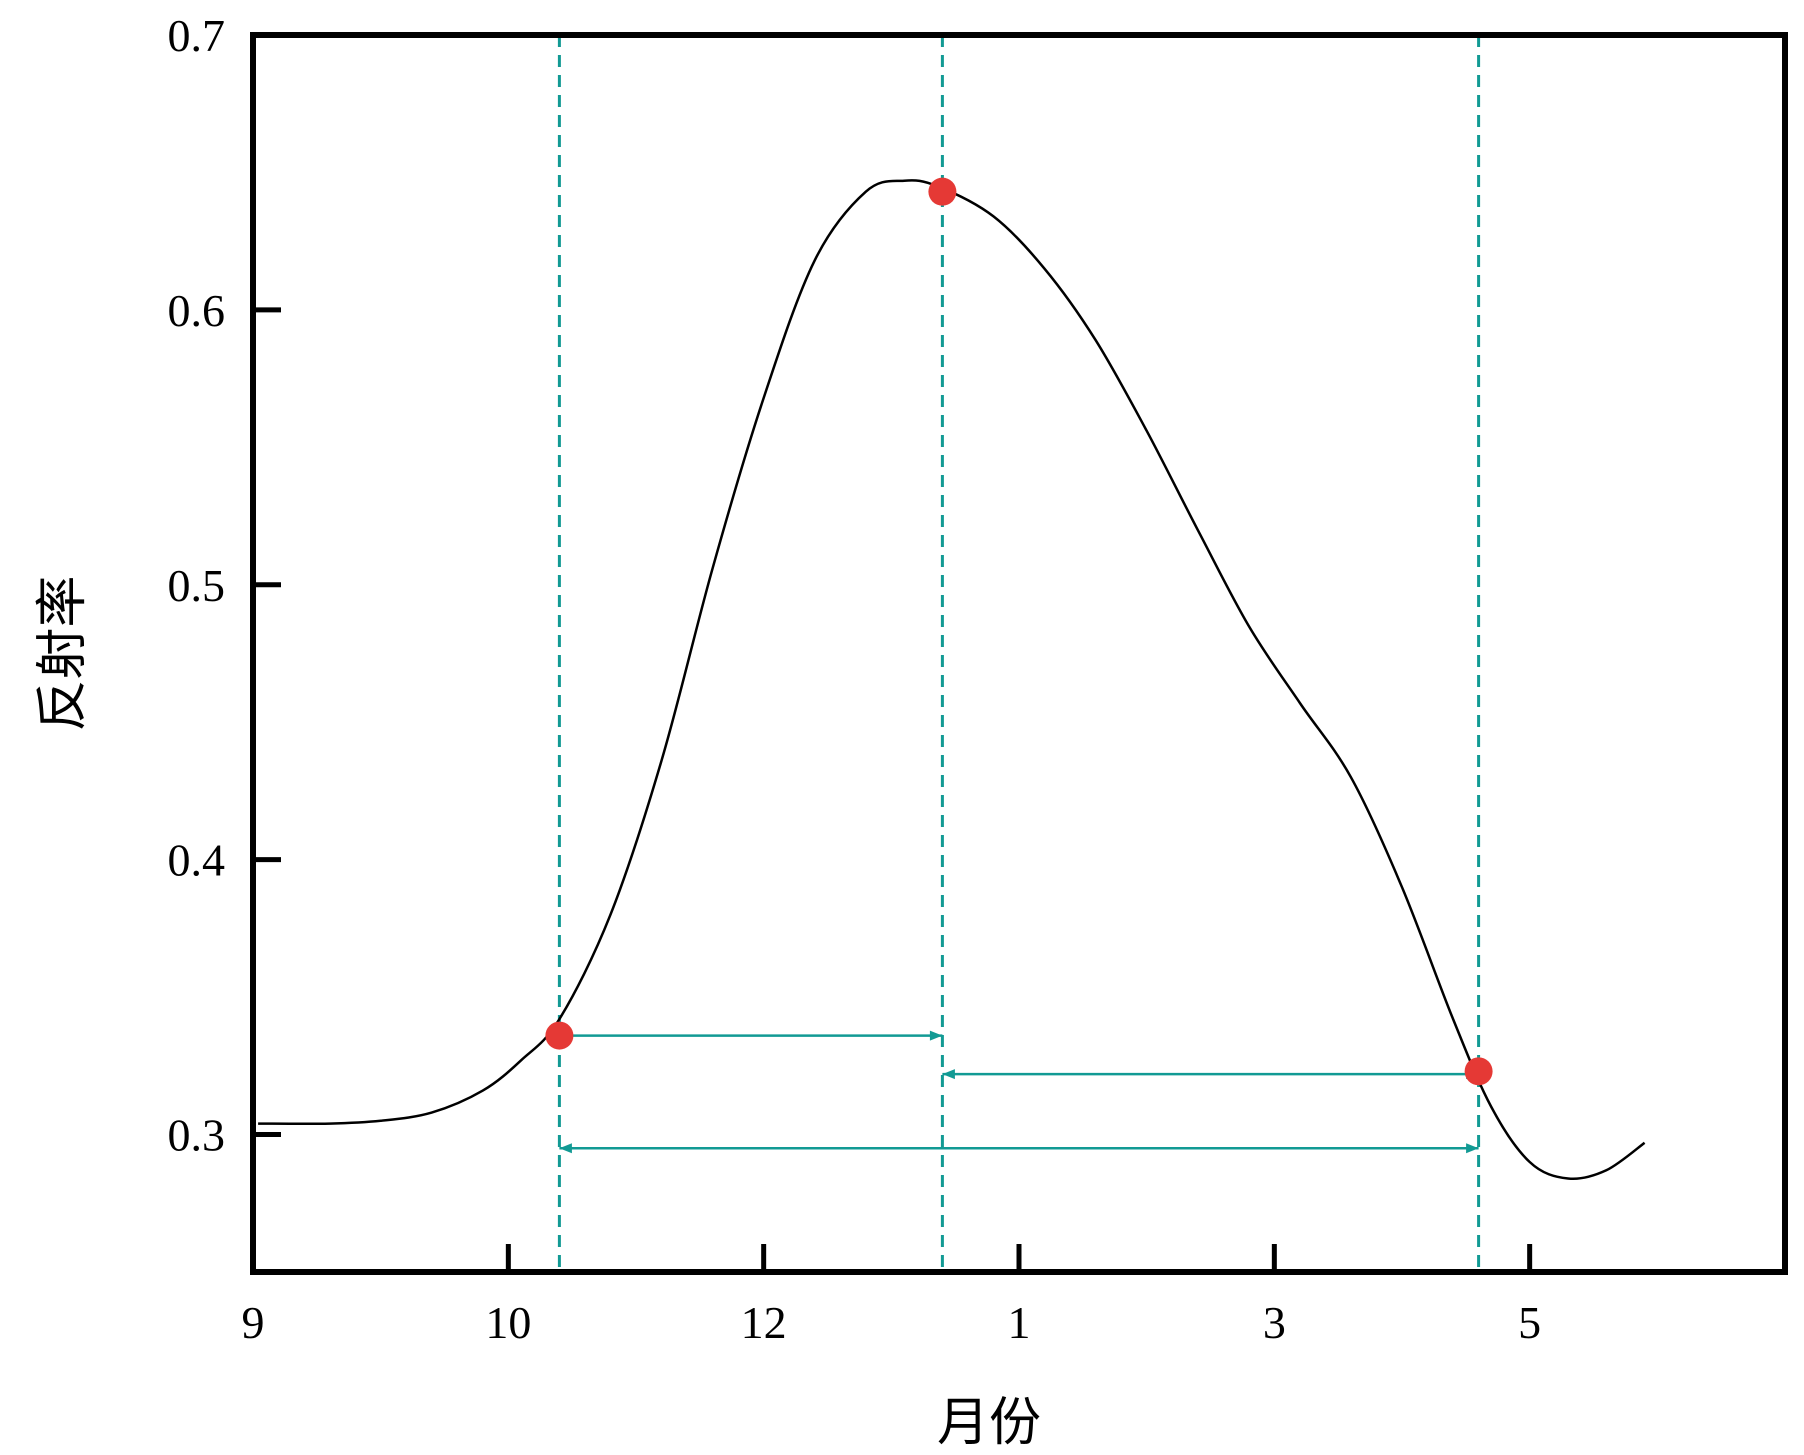 The image size is (1804, 1455). What do you see at coordinates (197, 860) in the screenshot?
I see `y-tick-label: 0.4` at bounding box center [197, 860].